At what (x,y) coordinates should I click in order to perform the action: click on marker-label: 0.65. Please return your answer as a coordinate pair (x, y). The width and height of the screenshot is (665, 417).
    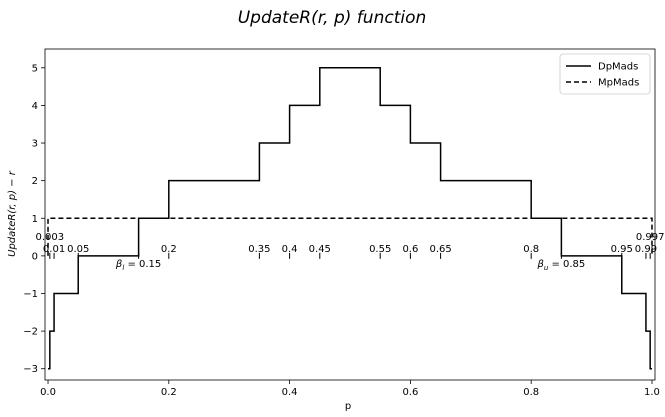
    Looking at the image, I should click on (440, 249).